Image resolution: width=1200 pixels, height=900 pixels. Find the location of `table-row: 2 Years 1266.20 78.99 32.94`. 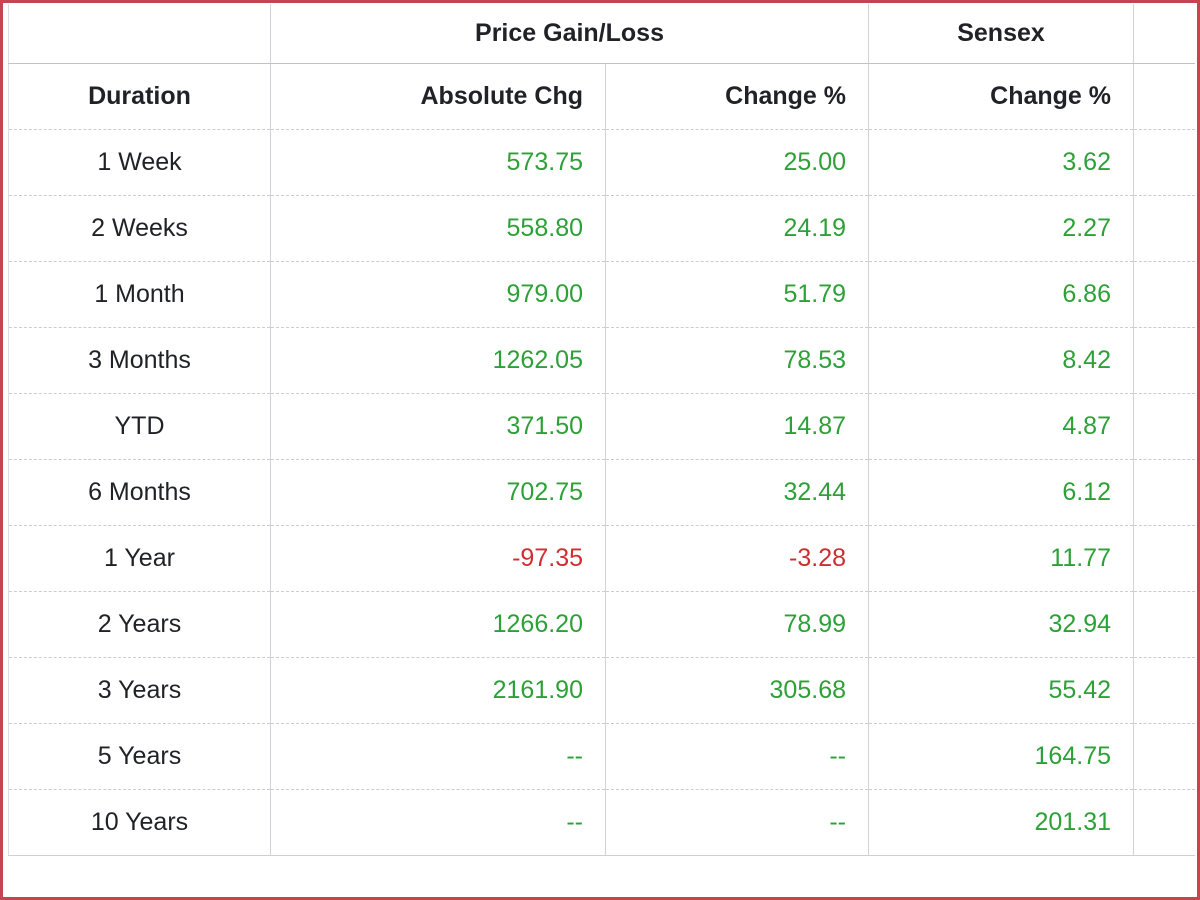

table-row: 2 Years 1266.20 78.99 32.94 is located at coordinates (601, 624).